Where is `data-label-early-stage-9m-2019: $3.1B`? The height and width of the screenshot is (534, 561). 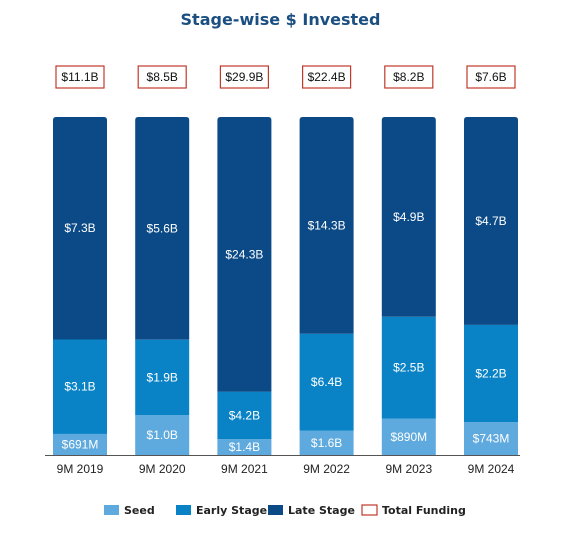
data-label-early-stage-9m-2019: $3.1B is located at coordinates (79, 387).